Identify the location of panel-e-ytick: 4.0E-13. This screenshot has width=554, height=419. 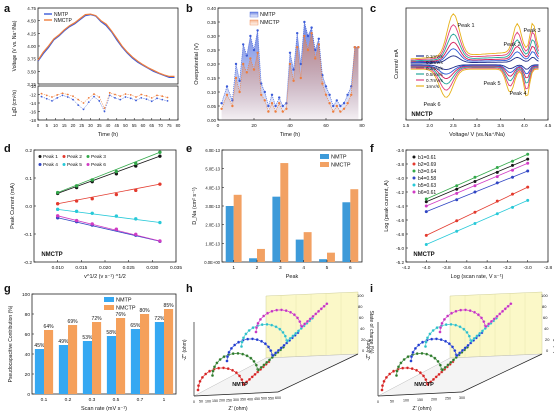
(212, 187).